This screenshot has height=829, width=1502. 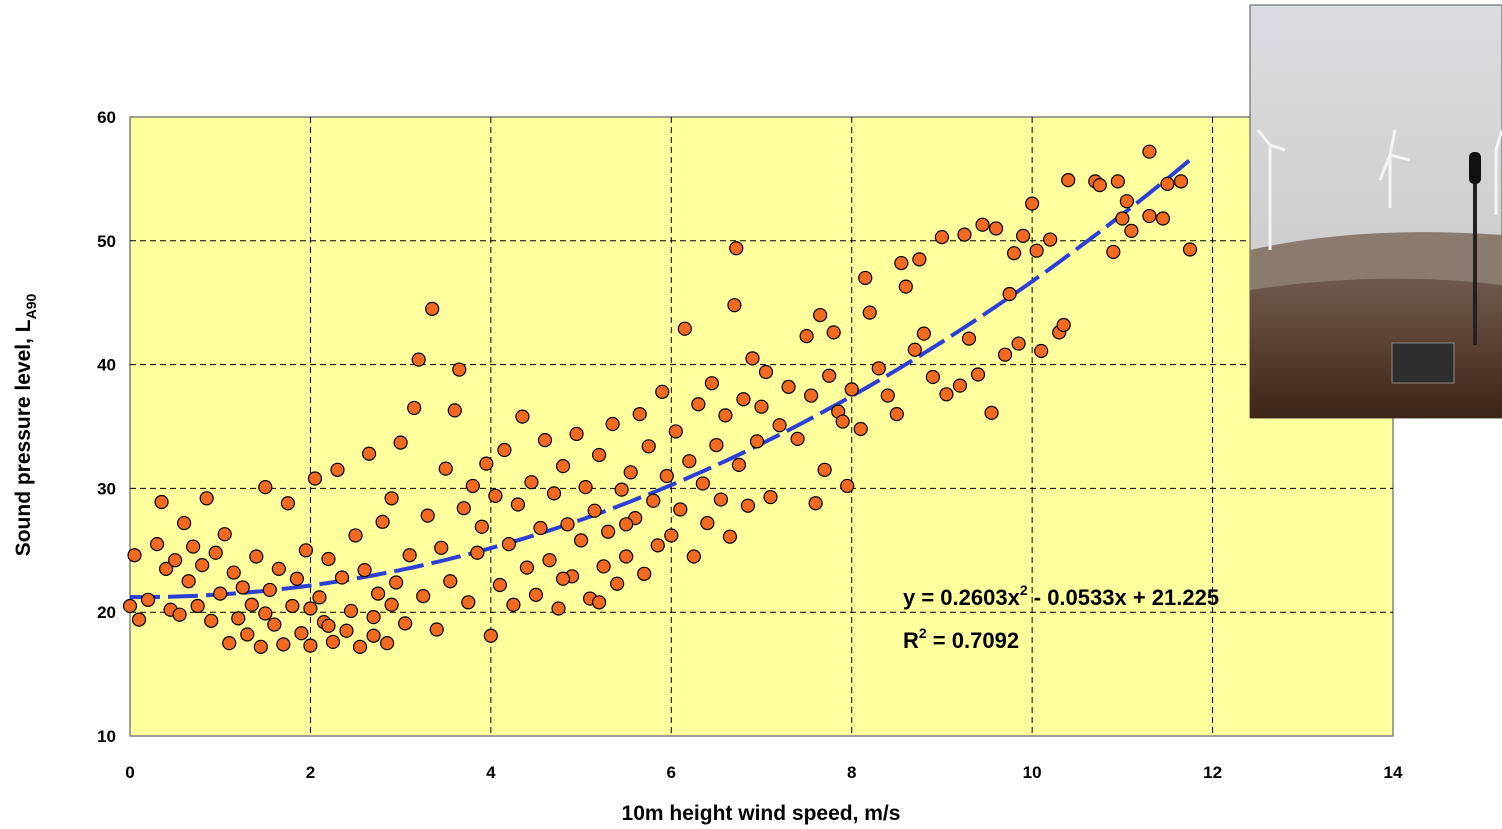 What do you see at coordinates (106, 488) in the screenshot?
I see `y-tick-label: 30` at bounding box center [106, 488].